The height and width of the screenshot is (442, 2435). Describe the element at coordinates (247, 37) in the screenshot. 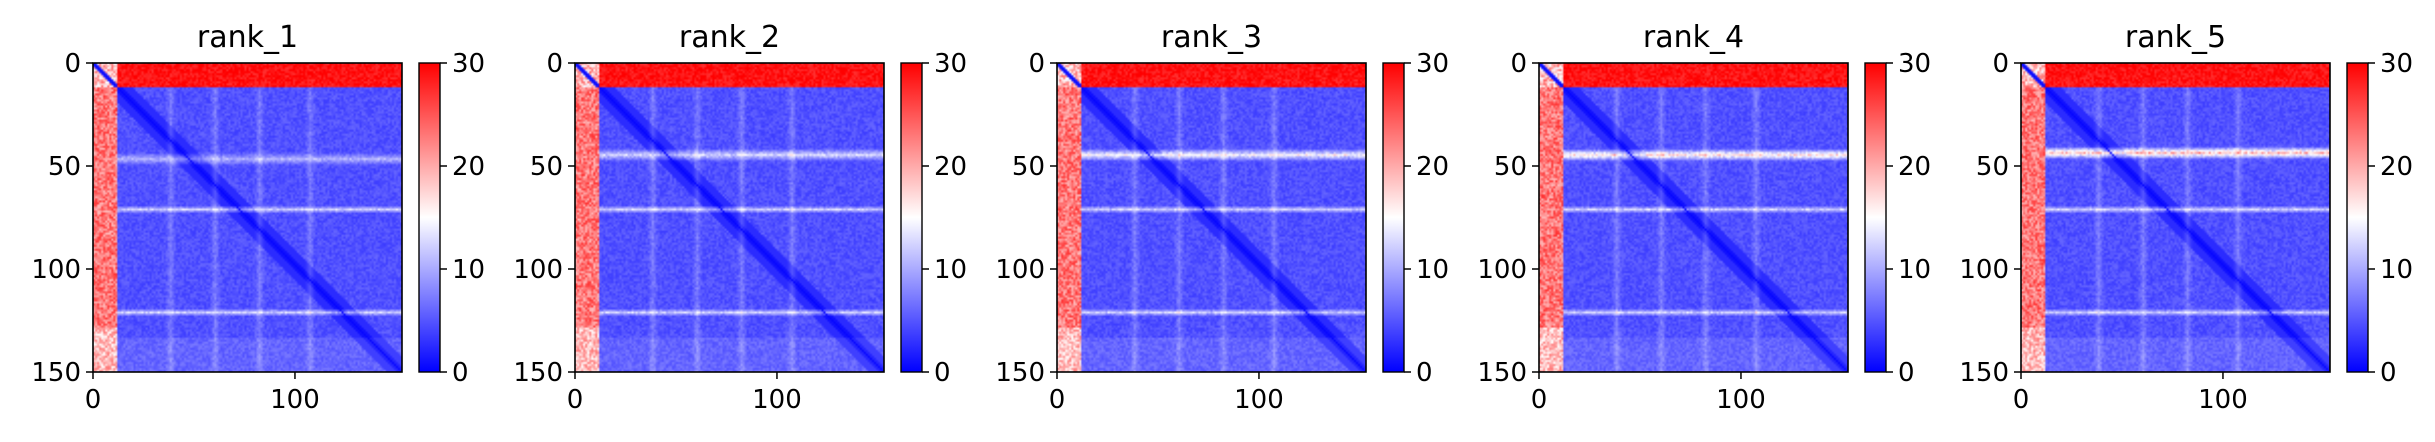

I see `panel-title: rank_1` at that location.